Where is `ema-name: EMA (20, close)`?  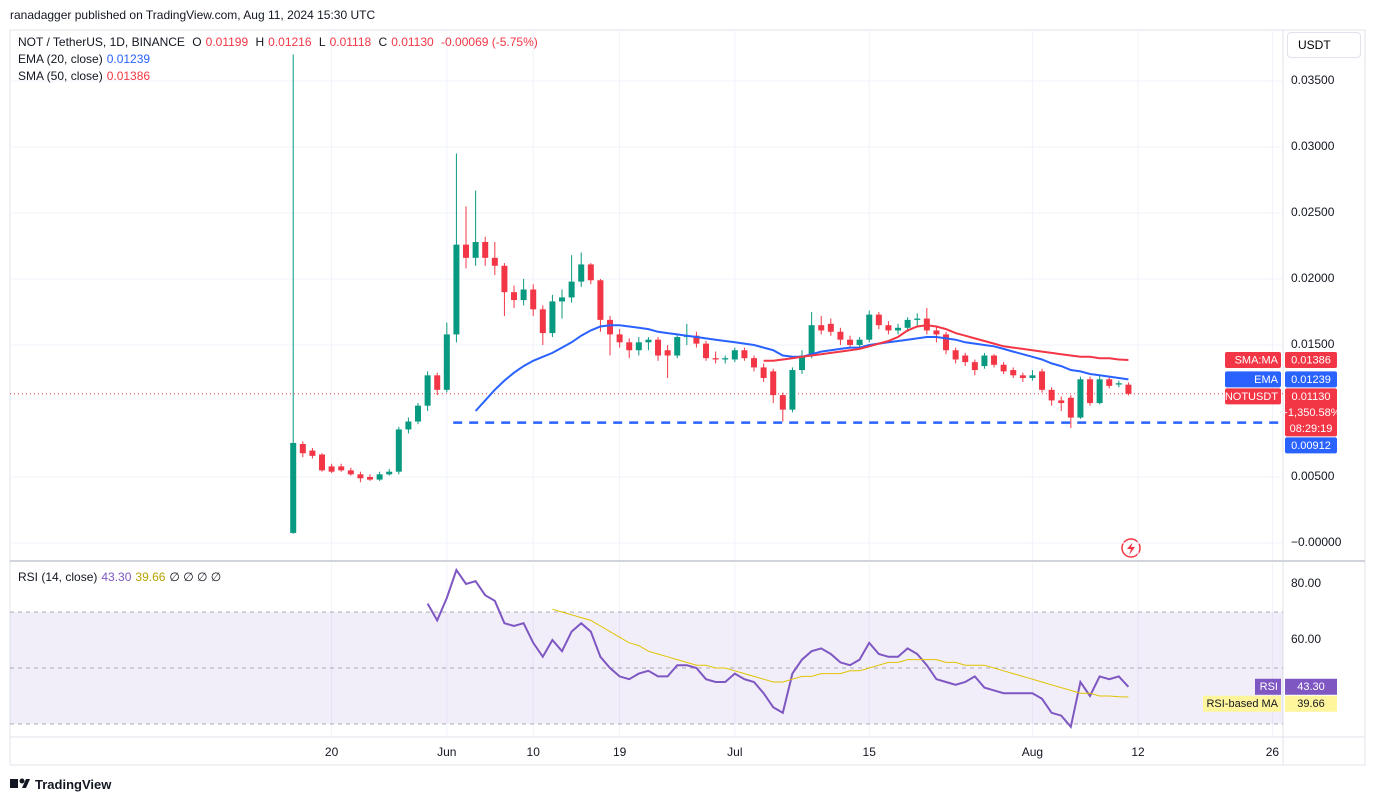
ema-name: EMA (20, close) is located at coordinates (60, 59).